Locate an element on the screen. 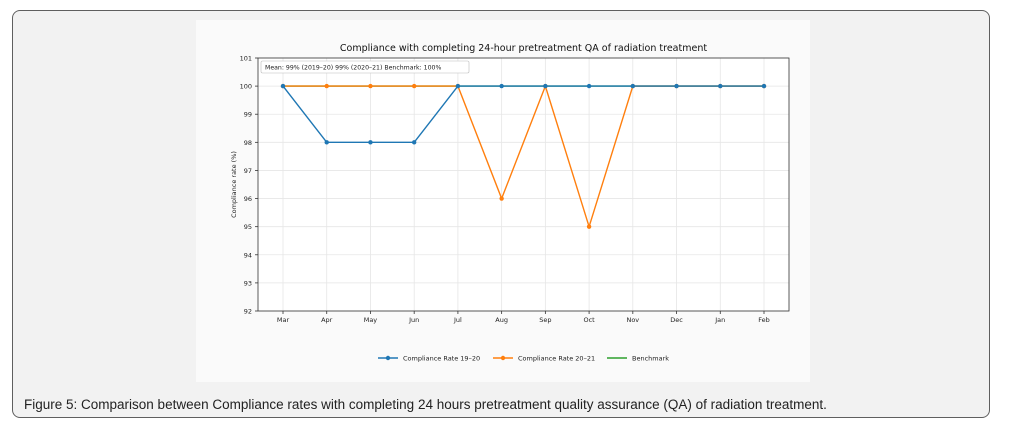  x-tick-label: Feb is located at coordinates (764, 320).